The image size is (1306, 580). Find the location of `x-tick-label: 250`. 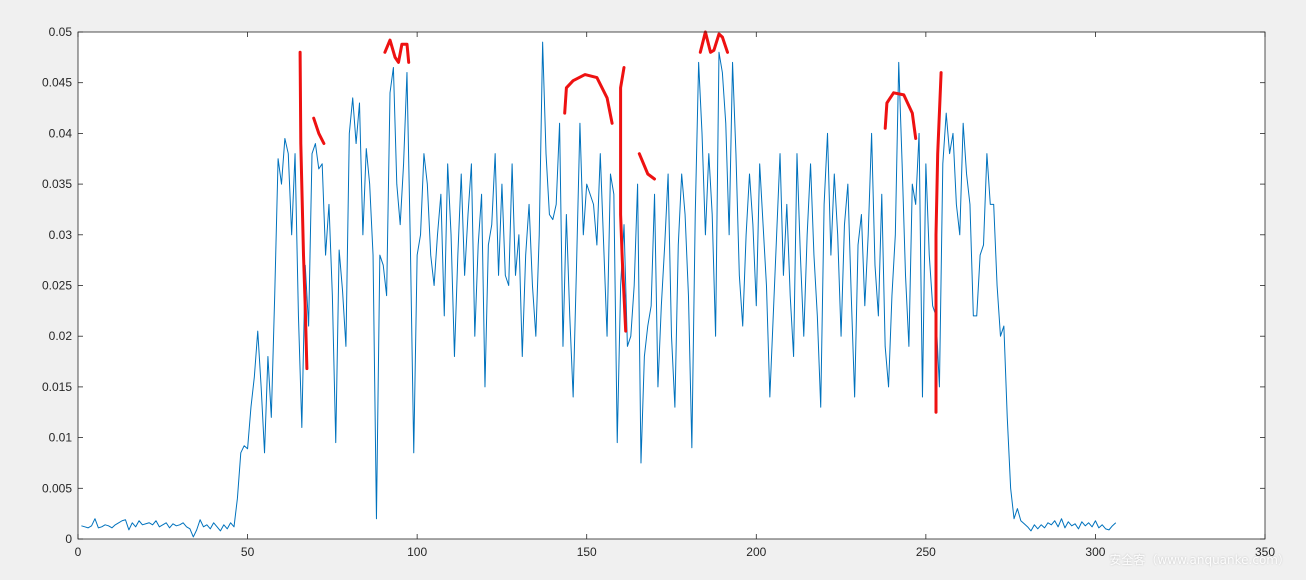

x-tick-label: 250 is located at coordinates (926, 552).